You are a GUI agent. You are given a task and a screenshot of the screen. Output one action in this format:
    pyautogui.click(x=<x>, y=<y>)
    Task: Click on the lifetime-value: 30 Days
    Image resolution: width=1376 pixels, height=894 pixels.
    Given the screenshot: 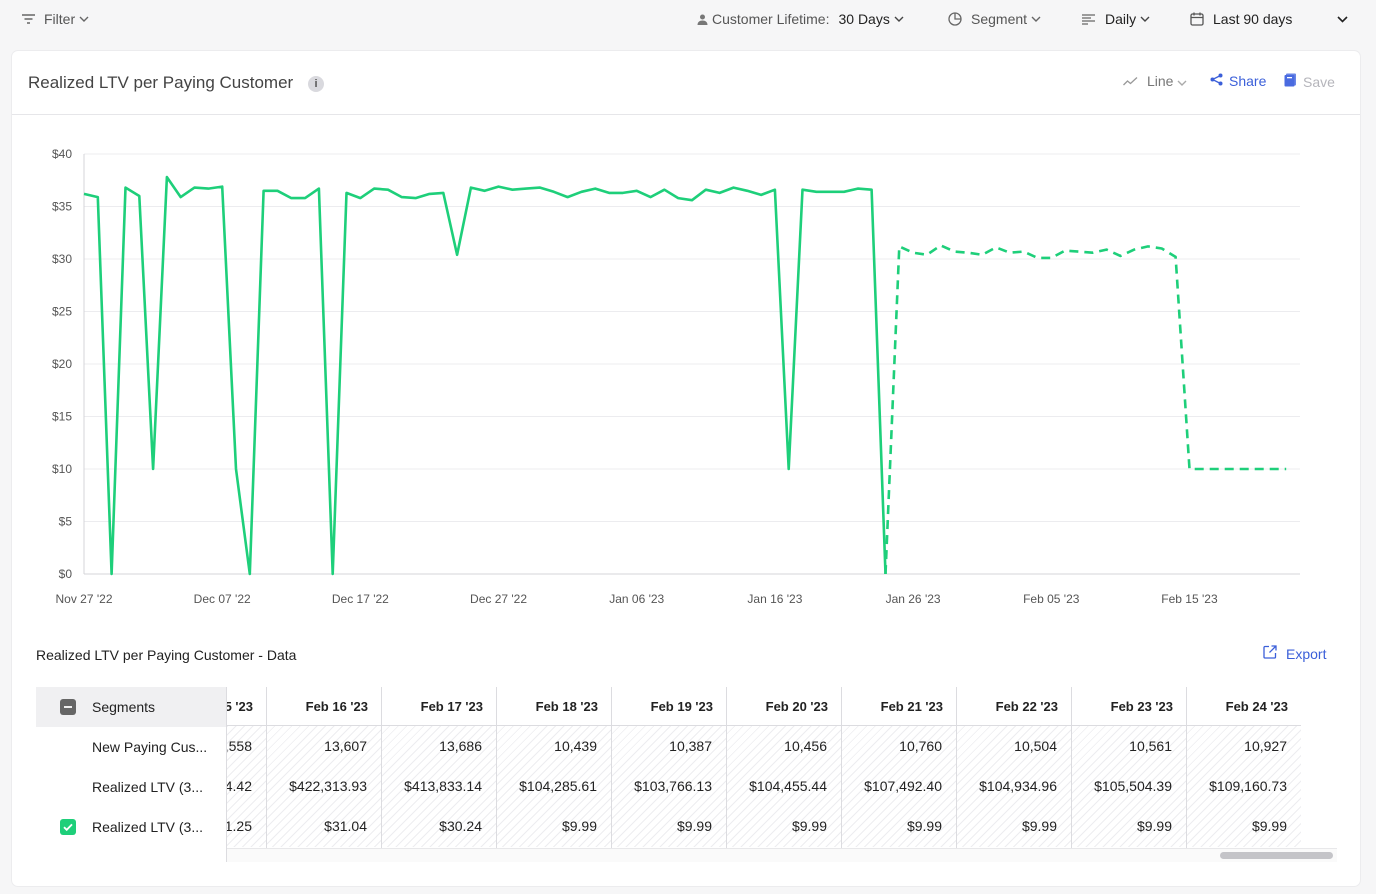 What is the action you would take?
    pyautogui.click(x=864, y=19)
    